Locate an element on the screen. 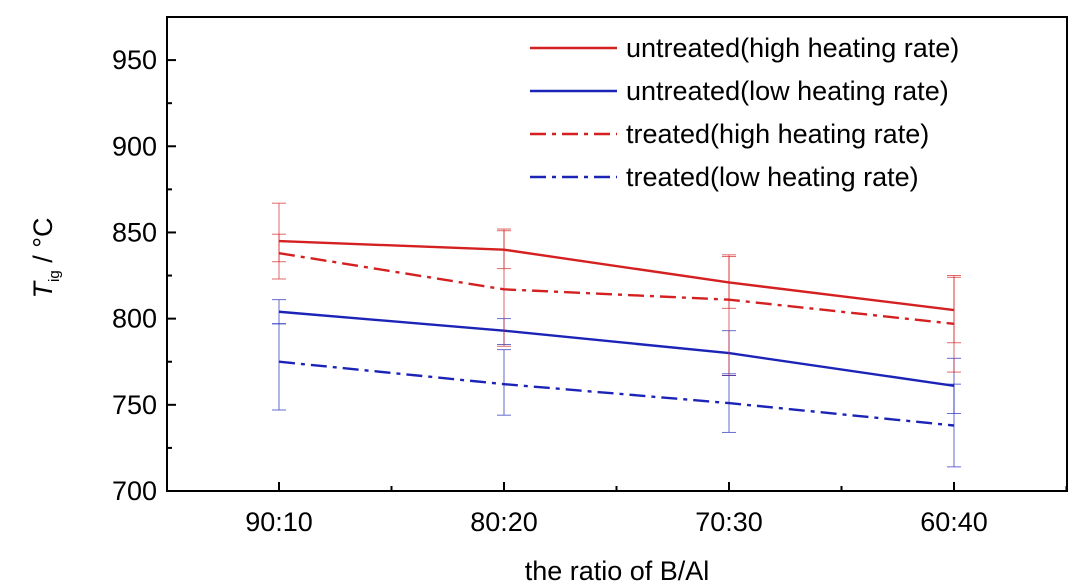 The width and height of the screenshot is (1091, 585). y-axis: 700 750 800 850 900 950 is located at coordinates (144, 261).